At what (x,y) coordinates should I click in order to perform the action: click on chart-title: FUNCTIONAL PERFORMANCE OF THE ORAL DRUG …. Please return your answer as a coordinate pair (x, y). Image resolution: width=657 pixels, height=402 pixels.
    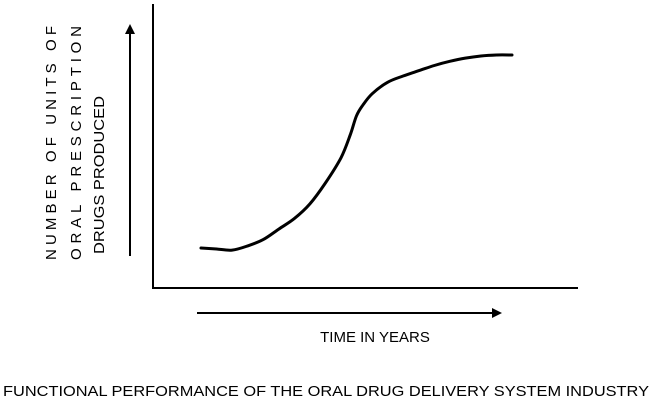
    Looking at the image, I should click on (326, 392).